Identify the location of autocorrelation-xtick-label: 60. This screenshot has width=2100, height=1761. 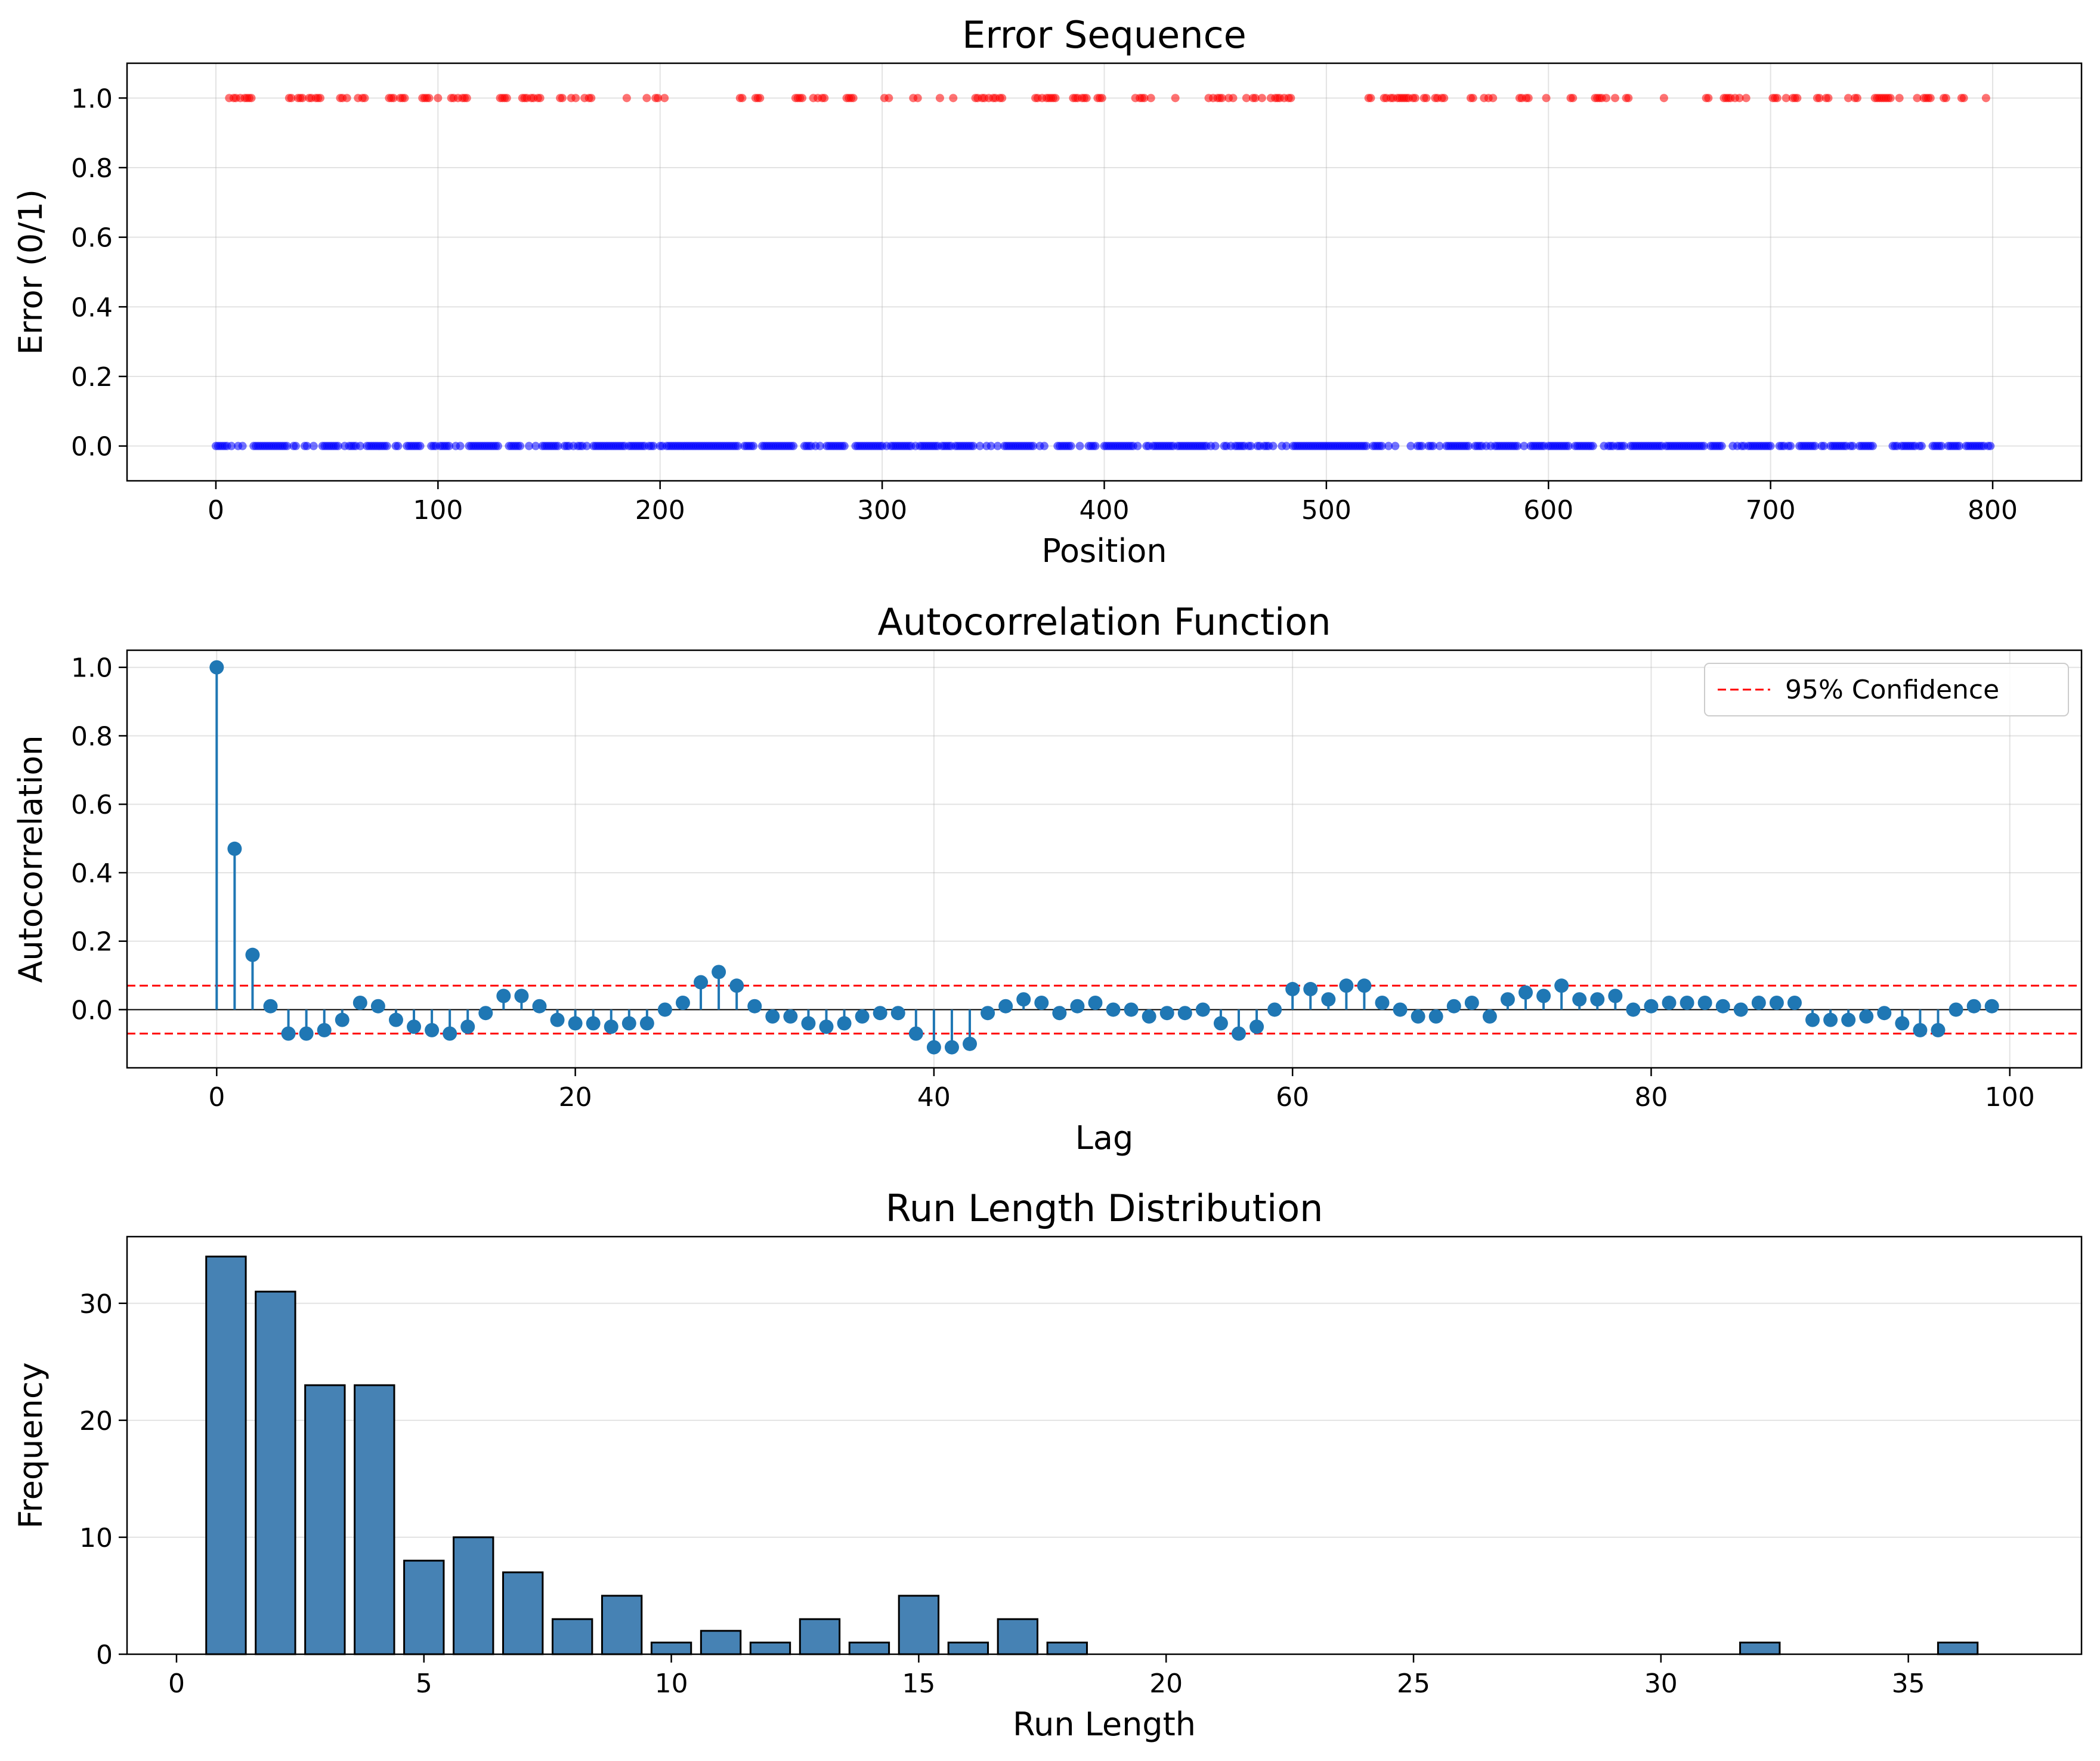
(1292, 1097).